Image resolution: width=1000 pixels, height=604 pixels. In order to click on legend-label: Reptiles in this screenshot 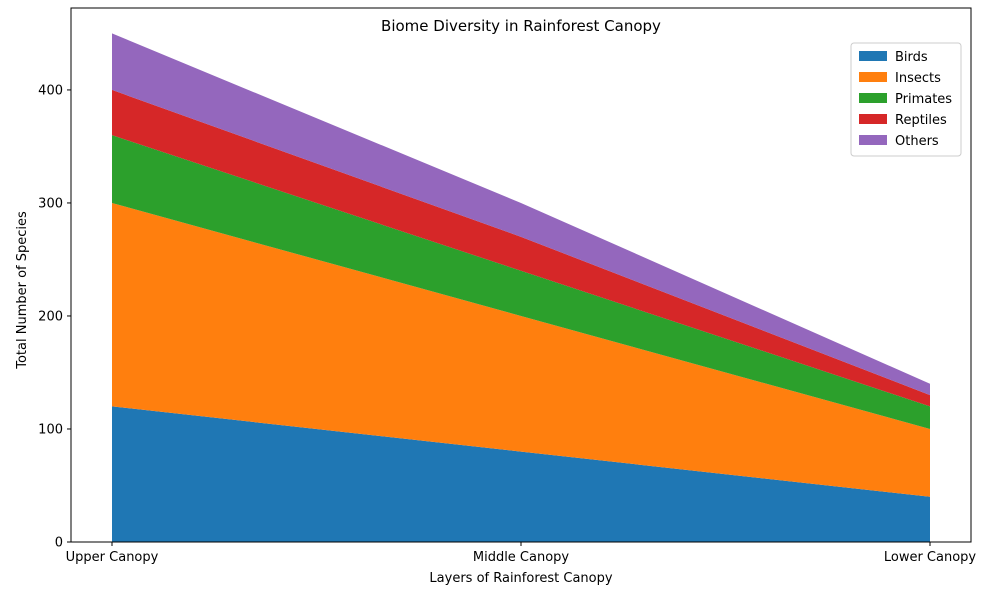, I will do `click(921, 120)`.